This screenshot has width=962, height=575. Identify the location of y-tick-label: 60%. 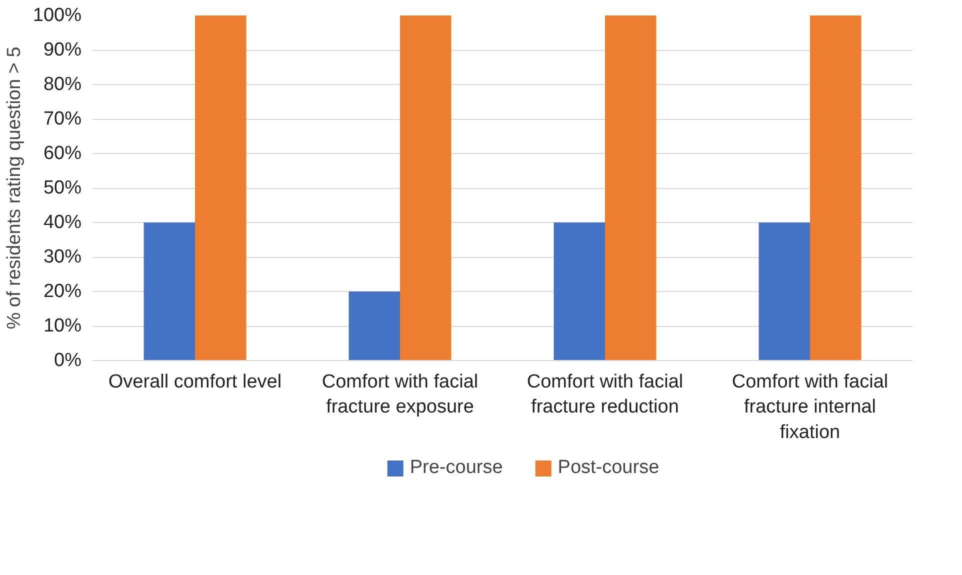
(62, 153).